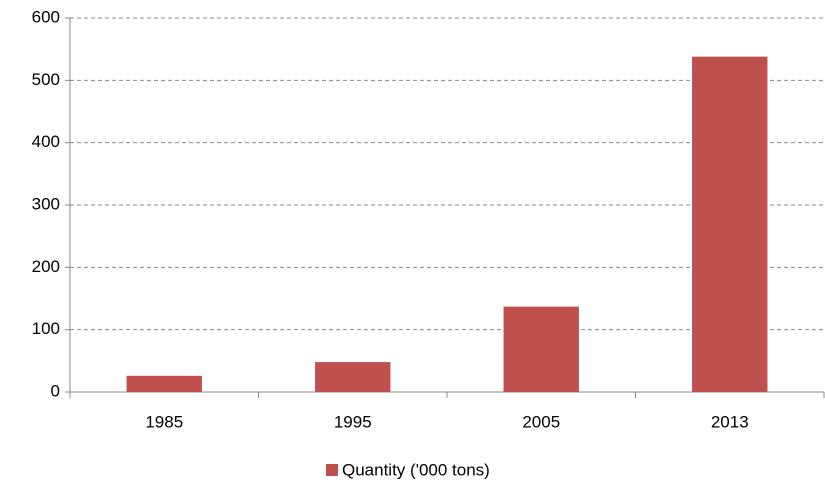 This screenshot has width=825, height=487. Describe the element at coordinates (46, 328) in the screenshot. I see `y-tick-label: 100` at that location.